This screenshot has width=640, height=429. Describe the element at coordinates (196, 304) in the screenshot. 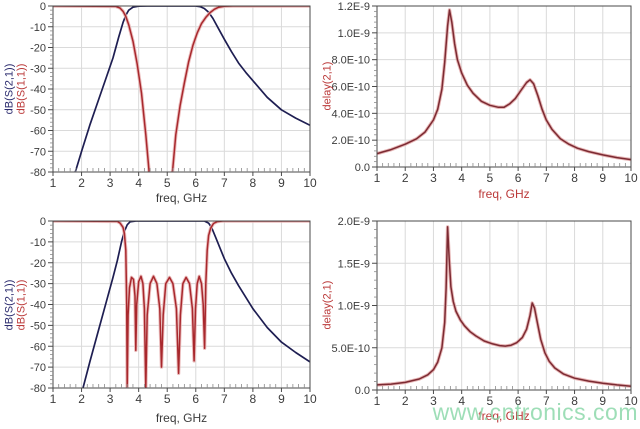

I see `dB(S(2,1))-trace` at that location.